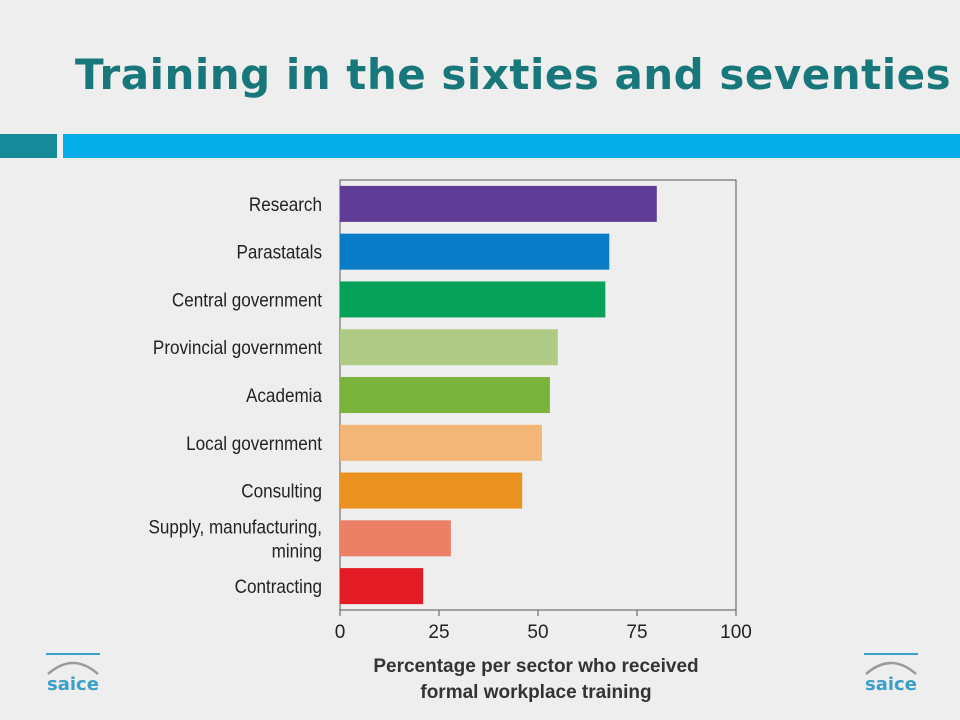 The width and height of the screenshot is (960, 720). What do you see at coordinates (285, 204) in the screenshot?
I see `category-label: Research` at bounding box center [285, 204].